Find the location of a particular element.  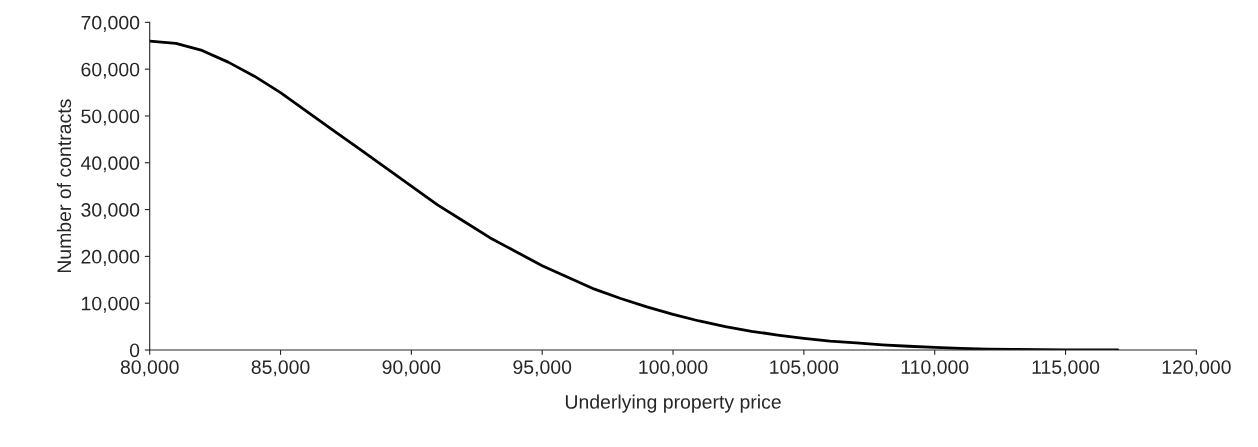

y-tick-label: 50,000 is located at coordinates (110, 117).